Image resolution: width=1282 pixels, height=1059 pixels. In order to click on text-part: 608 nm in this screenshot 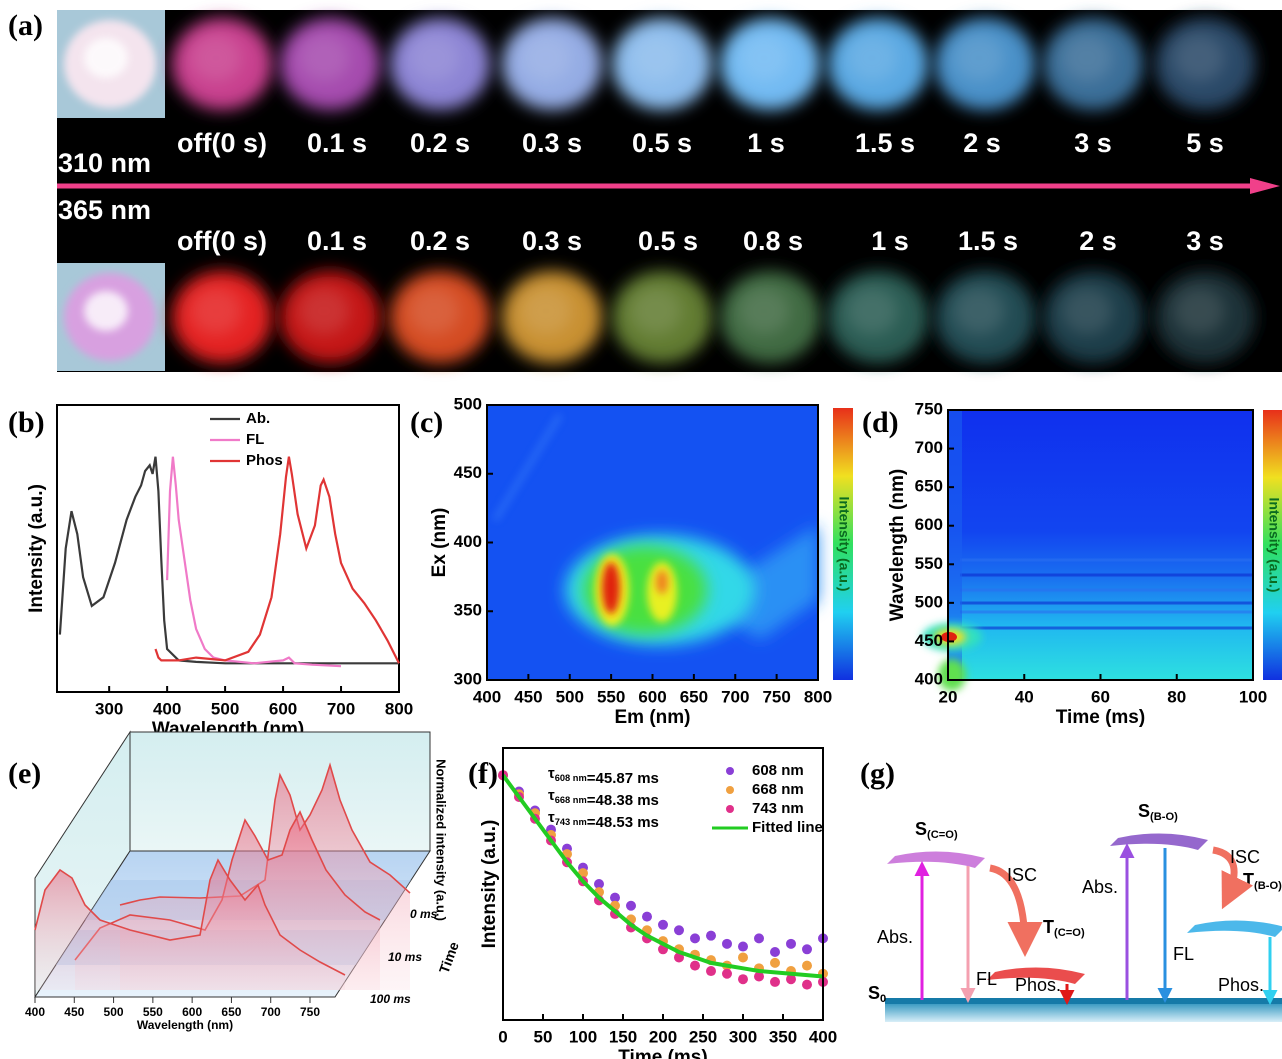, I will do `click(571, 778)`.